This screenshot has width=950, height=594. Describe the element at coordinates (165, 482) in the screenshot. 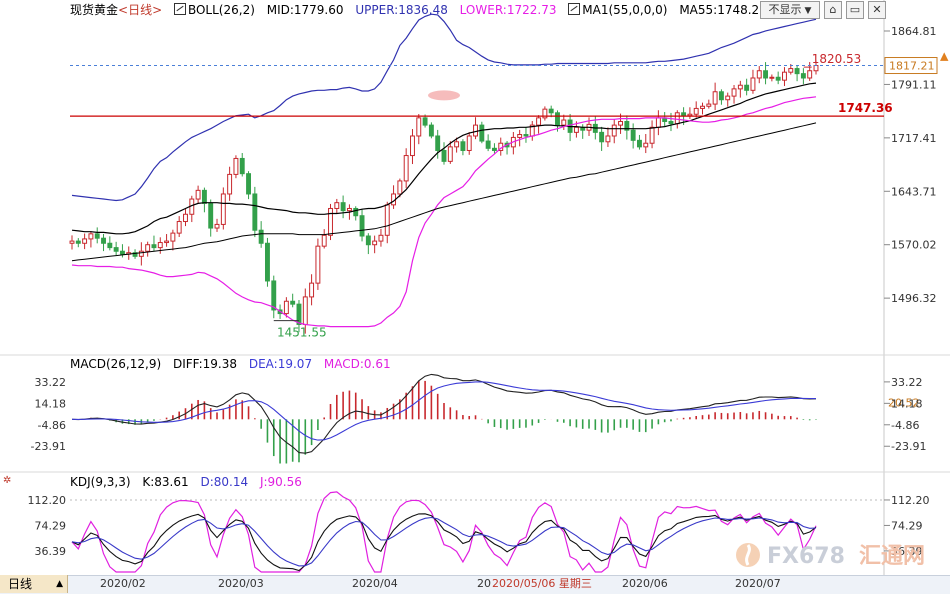

I see `kdj-k-value: K:83.61` at that location.